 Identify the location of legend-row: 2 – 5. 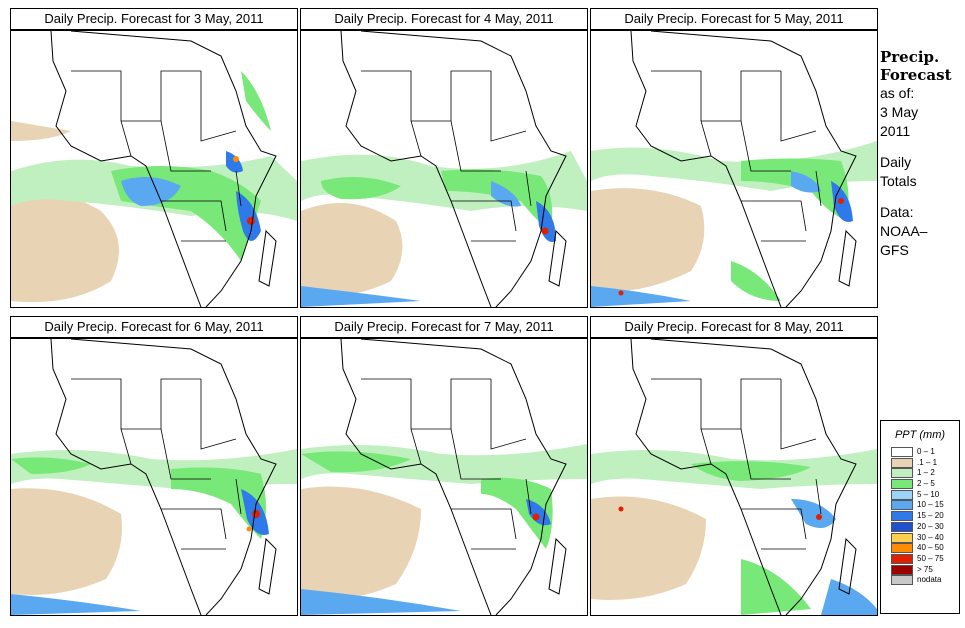
(920, 484).